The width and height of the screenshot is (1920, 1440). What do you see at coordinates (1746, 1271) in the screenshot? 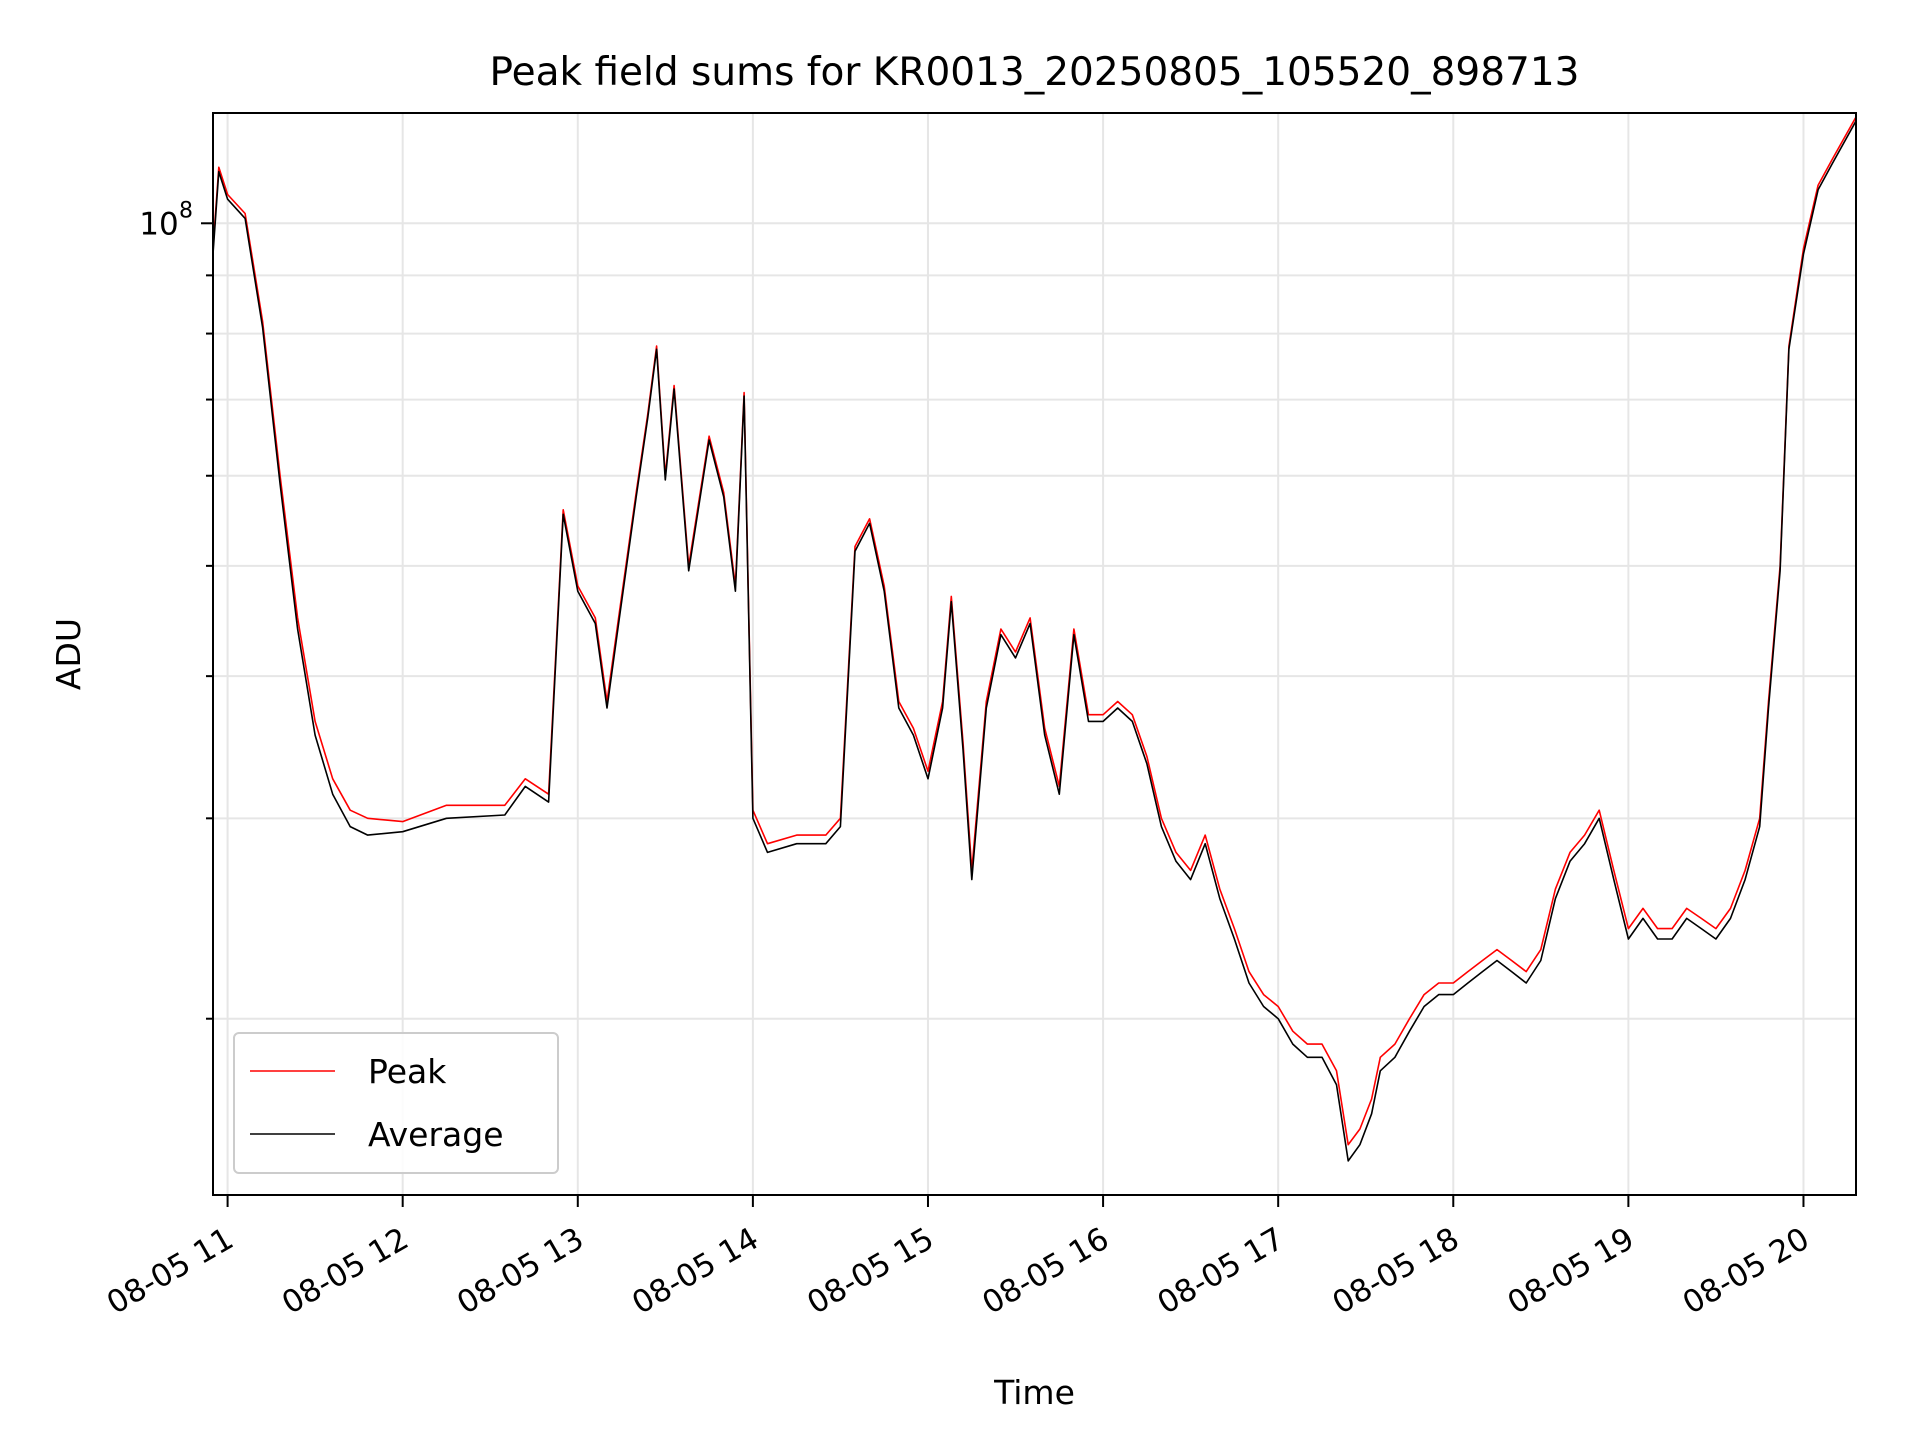
I see `x-tick-label: 08-05 20` at bounding box center [1746, 1271].